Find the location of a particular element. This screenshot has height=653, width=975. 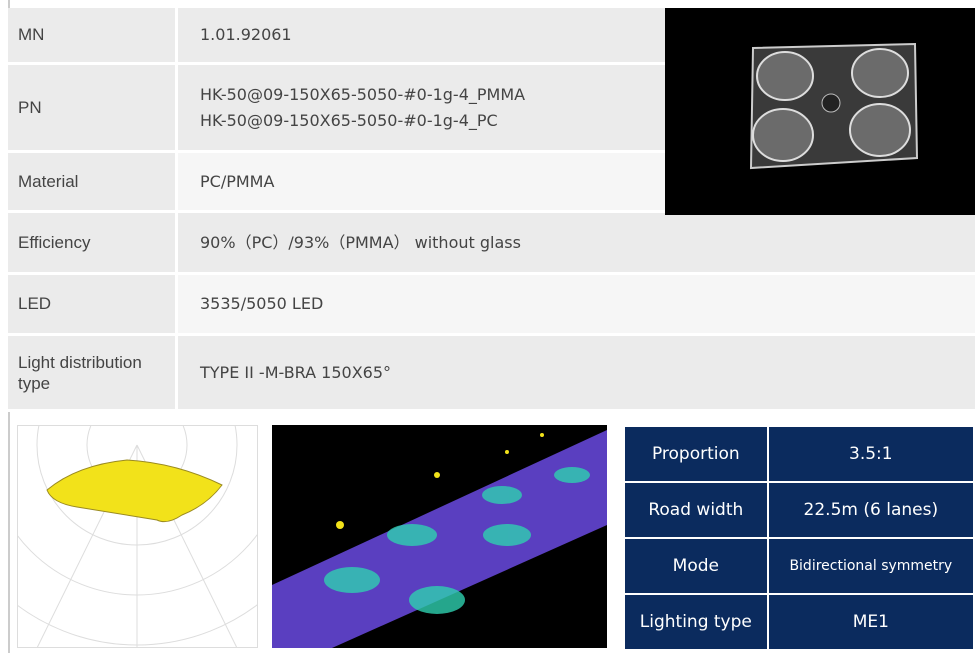

value-line: 3535/5050 LED is located at coordinates (262, 303).